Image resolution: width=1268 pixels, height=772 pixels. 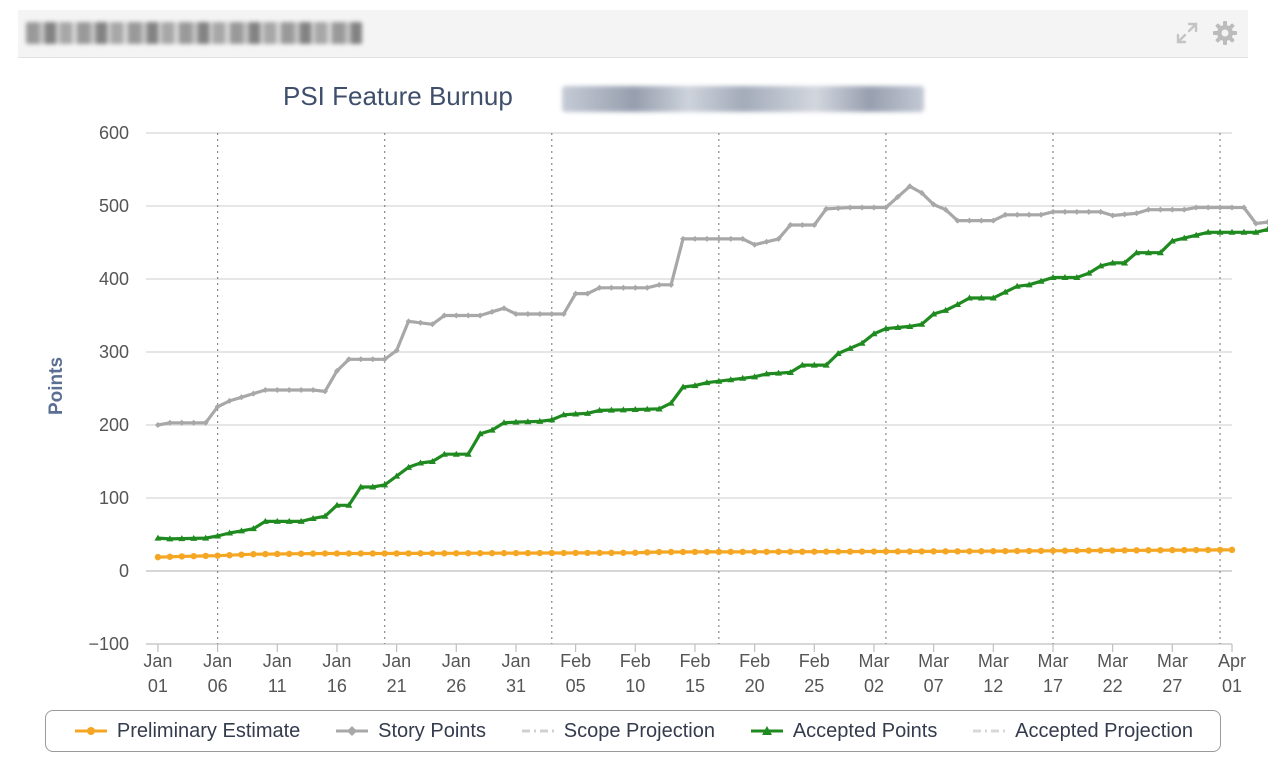 What do you see at coordinates (1187, 33) in the screenshot?
I see `expand-icon` at bounding box center [1187, 33].